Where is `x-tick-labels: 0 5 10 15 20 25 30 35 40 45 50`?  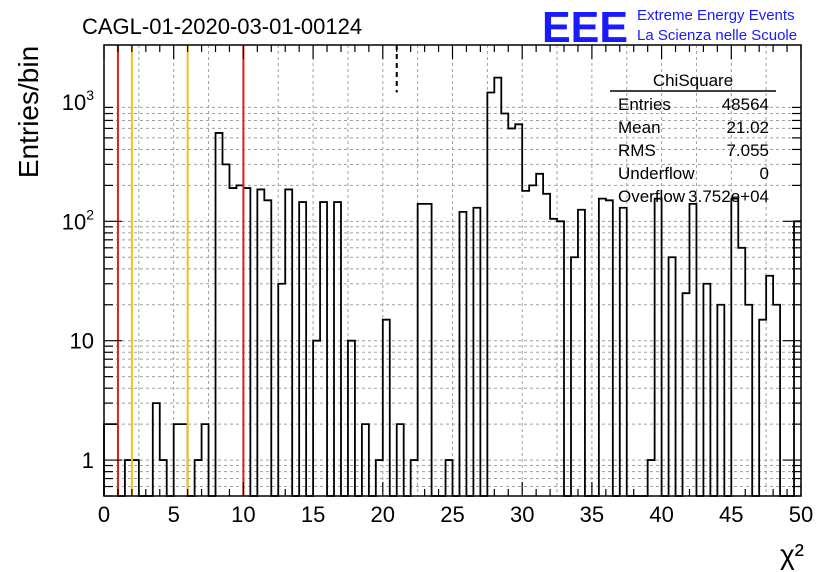 x-tick-labels: 0 5 10 15 20 25 30 35 40 45 50 is located at coordinates (455, 514).